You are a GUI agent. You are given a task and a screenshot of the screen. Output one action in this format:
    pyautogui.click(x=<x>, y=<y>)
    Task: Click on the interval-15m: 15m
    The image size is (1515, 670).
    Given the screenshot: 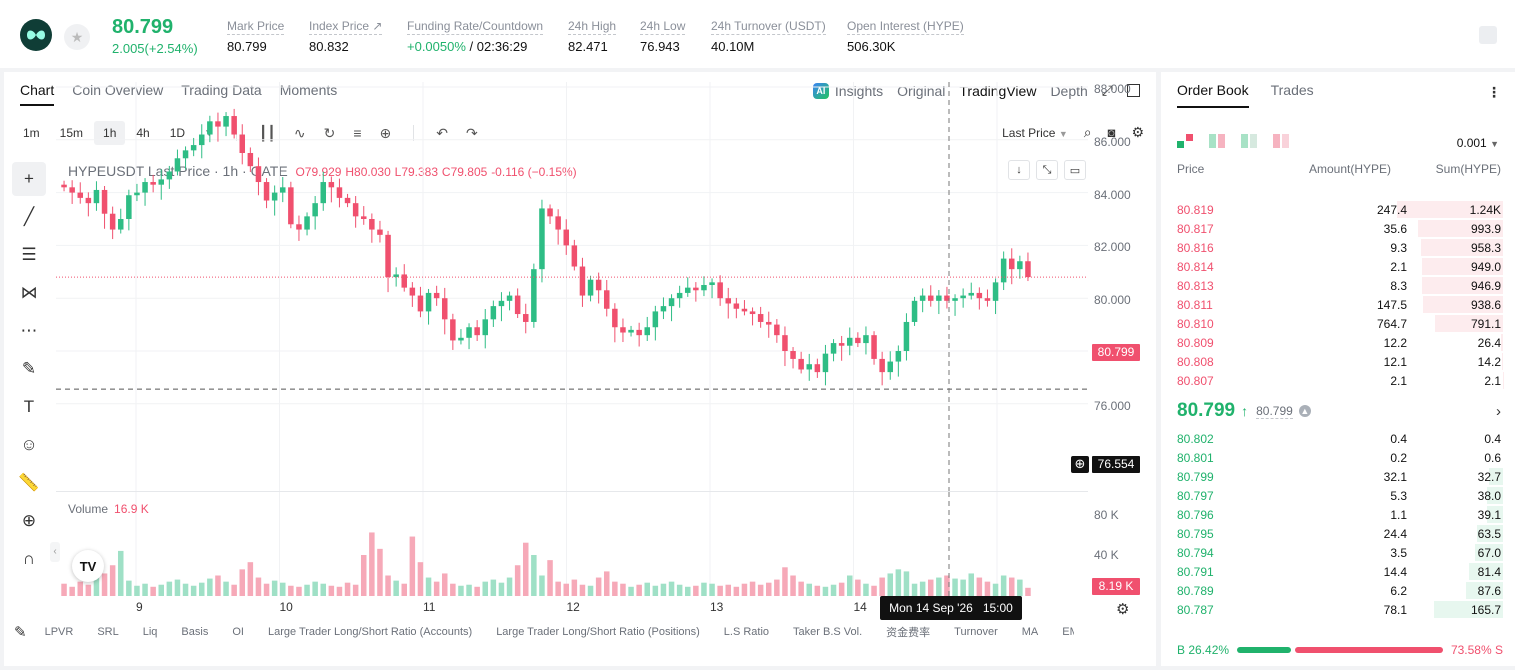 What is the action you would take?
    pyautogui.click(x=71, y=133)
    